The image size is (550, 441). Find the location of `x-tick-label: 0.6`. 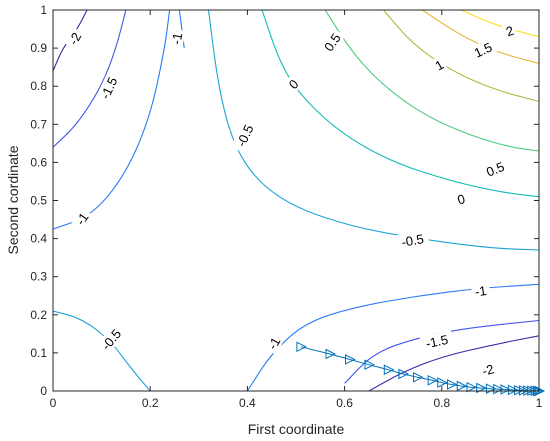

x-tick-label: 0.6 is located at coordinates (344, 403).